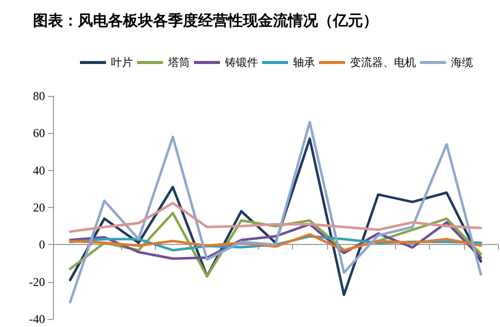 This screenshot has height=327, width=500. I want to click on chart-title: 图表：风电各板块各季度经营性现金流情况（亿元）, so click(205, 21).